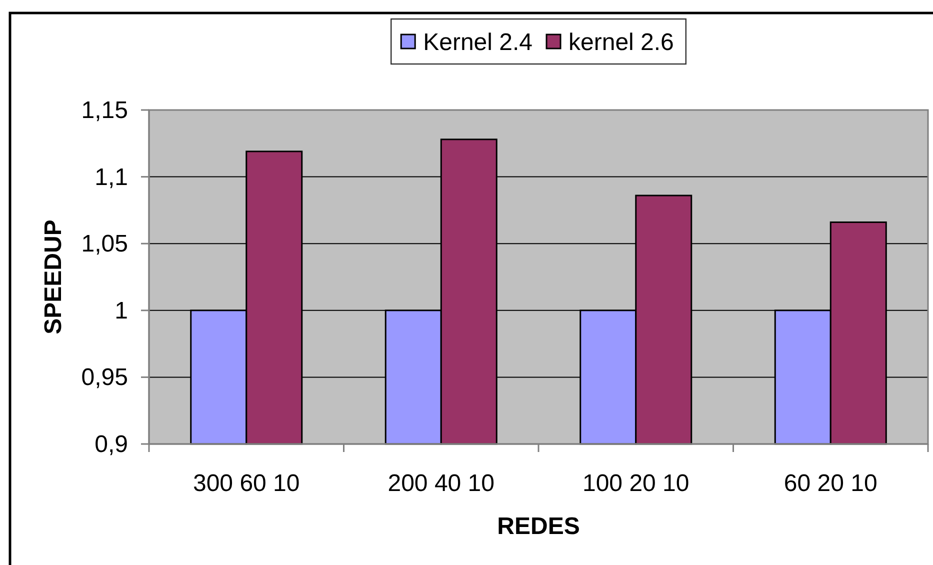 This screenshot has height=565, width=933. What do you see at coordinates (636, 483) in the screenshot?
I see `x-tick-label: 100 20 10` at bounding box center [636, 483].